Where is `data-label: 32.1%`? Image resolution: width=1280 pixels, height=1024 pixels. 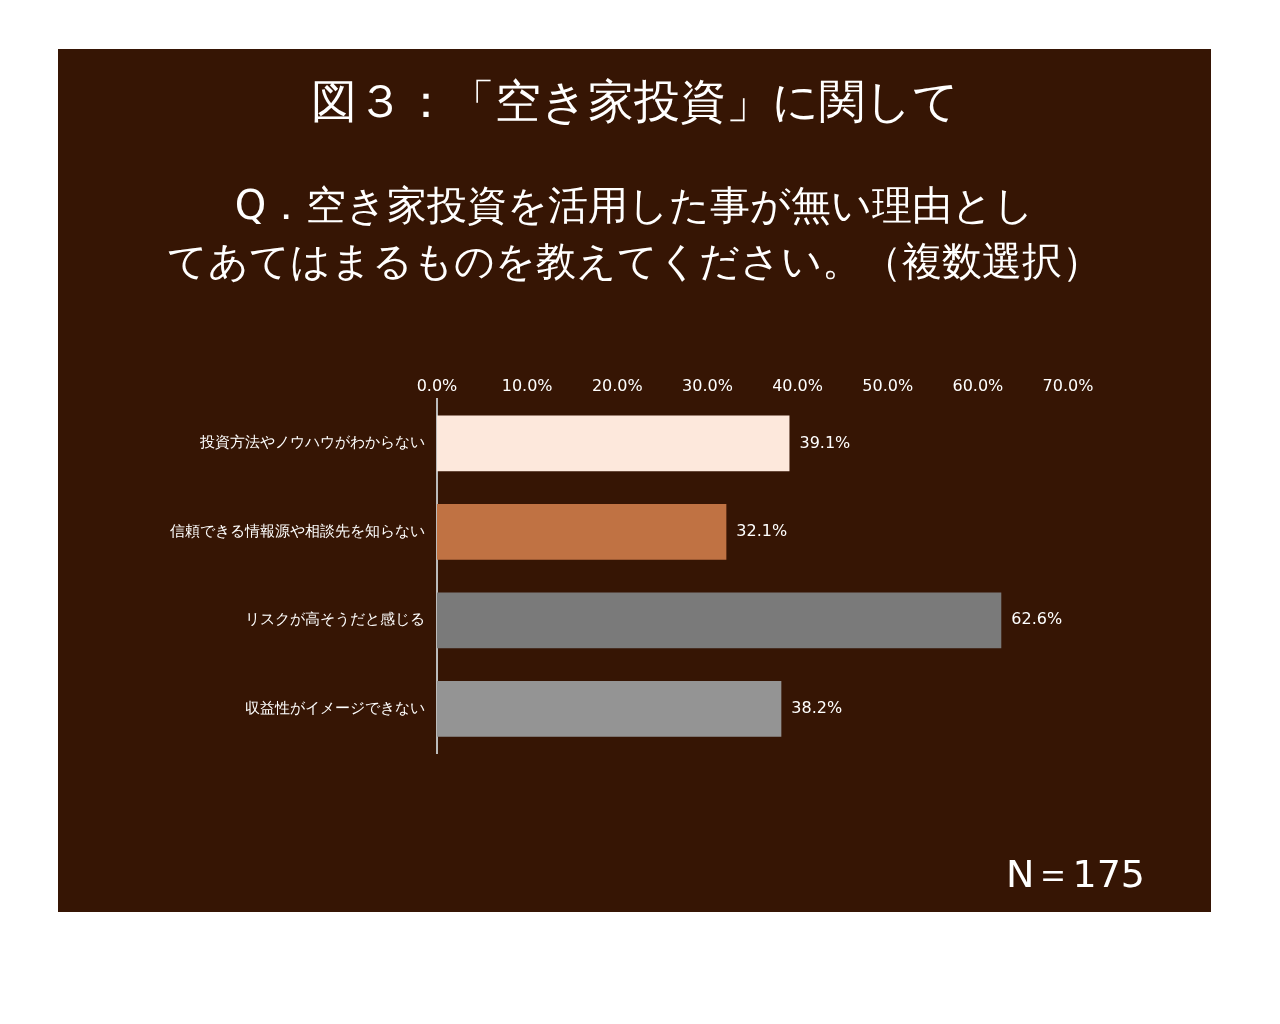
data-label: 32.1% is located at coordinates (762, 531).